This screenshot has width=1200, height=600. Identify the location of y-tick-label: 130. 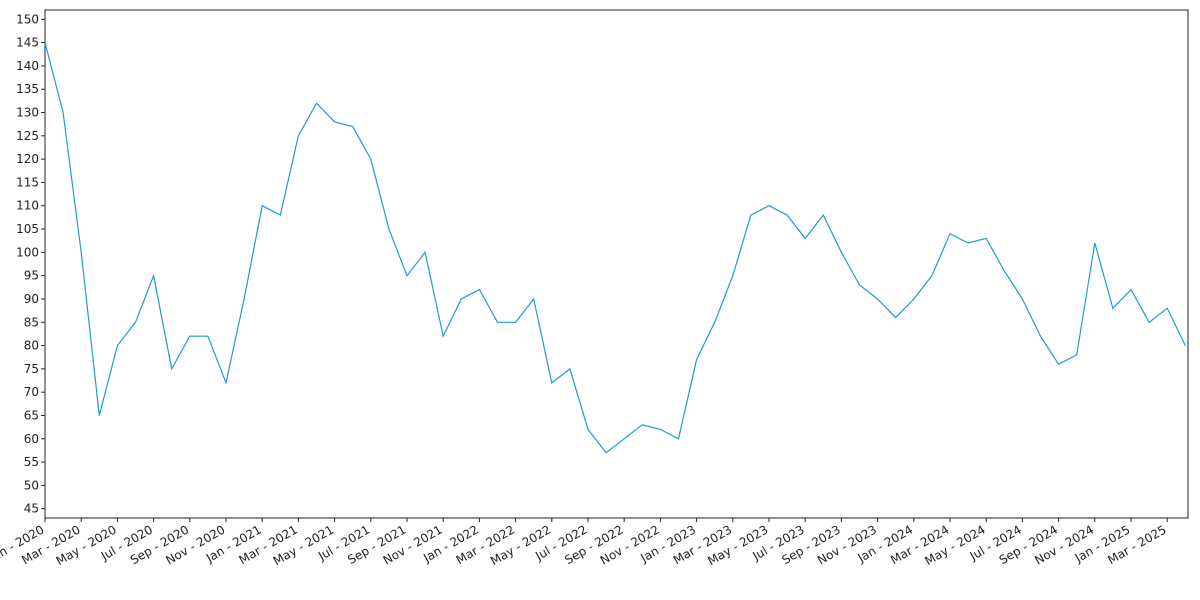
(27, 113).